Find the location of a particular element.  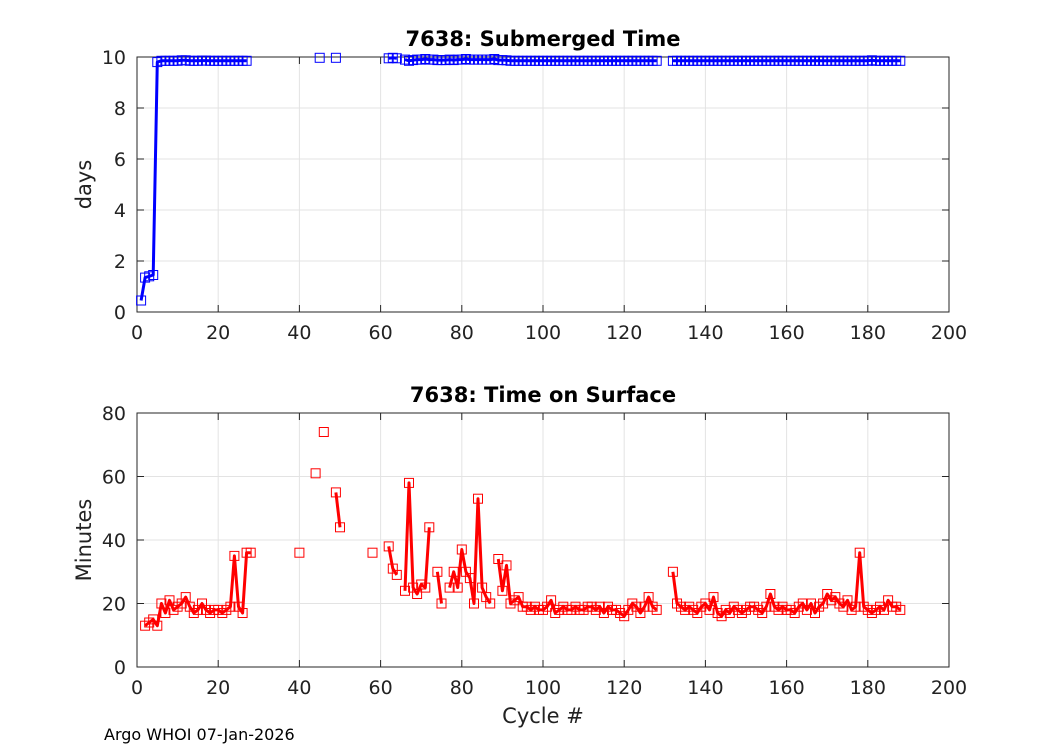

x-axis-label: Cycle # is located at coordinates (543, 716).